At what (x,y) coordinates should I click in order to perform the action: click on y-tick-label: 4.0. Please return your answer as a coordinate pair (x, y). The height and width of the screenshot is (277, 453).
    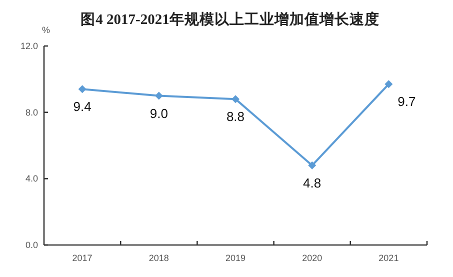
    Looking at the image, I should click on (31, 179).